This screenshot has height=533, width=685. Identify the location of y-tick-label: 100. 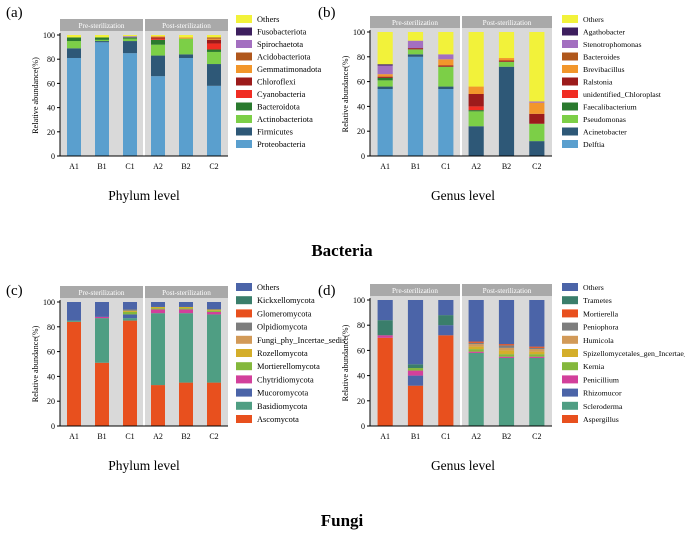
(359, 32).